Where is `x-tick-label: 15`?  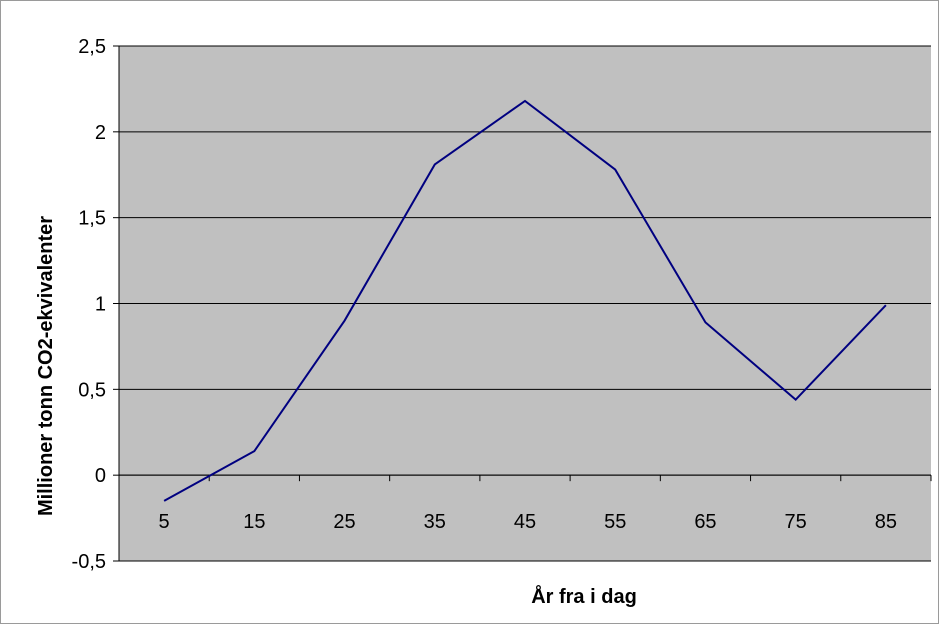
x-tick-label: 15 is located at coordinates (254, 522).